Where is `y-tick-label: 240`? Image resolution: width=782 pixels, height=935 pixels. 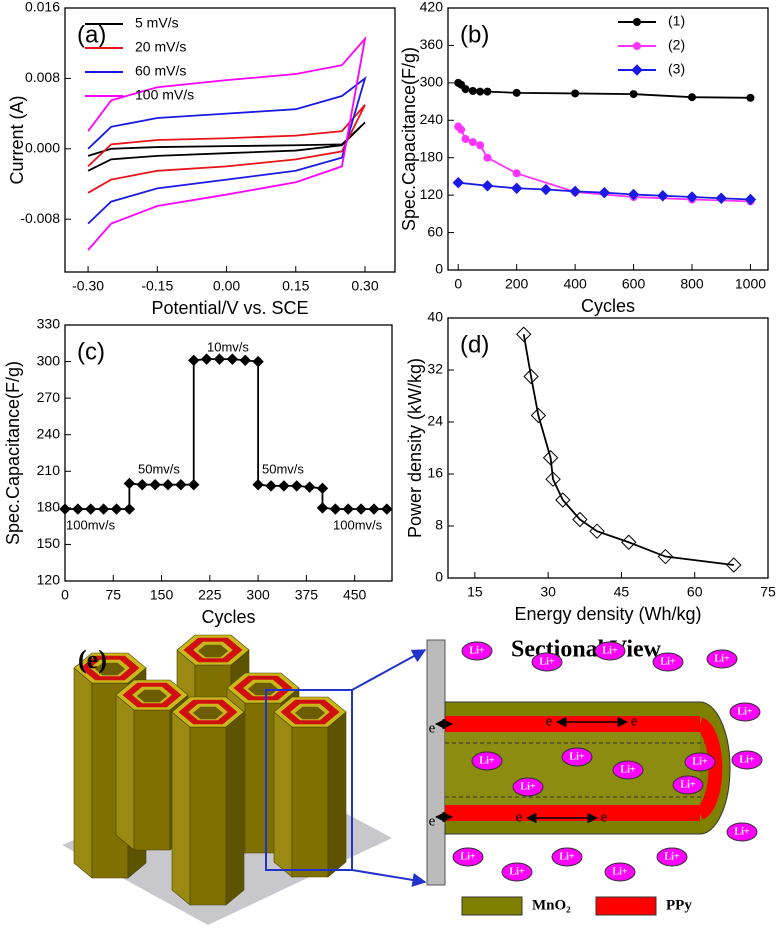 y-tick-label: 240 is located at coordinates (49, 433).